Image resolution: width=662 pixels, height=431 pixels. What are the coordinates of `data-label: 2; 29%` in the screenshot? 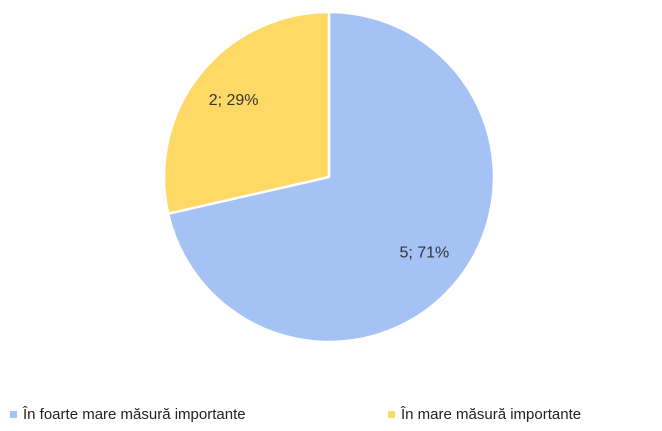 It's located at (234, 100).